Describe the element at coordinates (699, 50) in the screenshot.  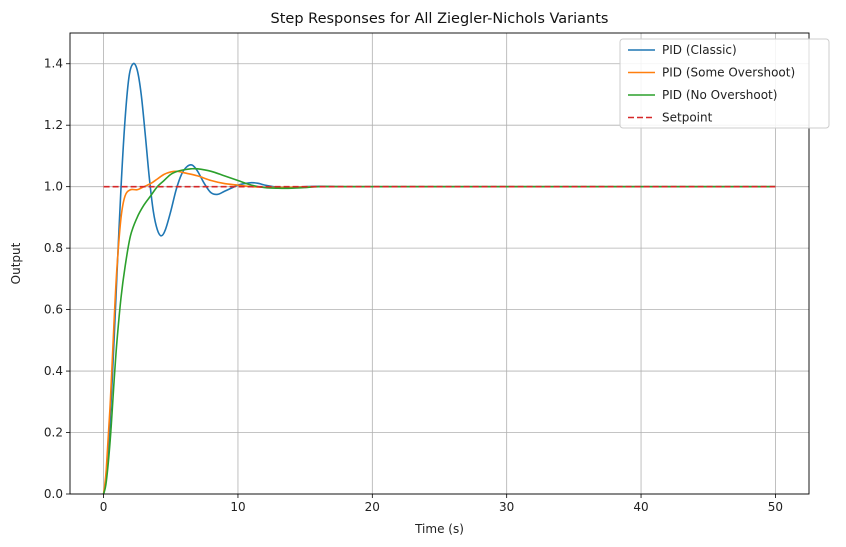
I see `legend-label: PID (Classic)` at that location.